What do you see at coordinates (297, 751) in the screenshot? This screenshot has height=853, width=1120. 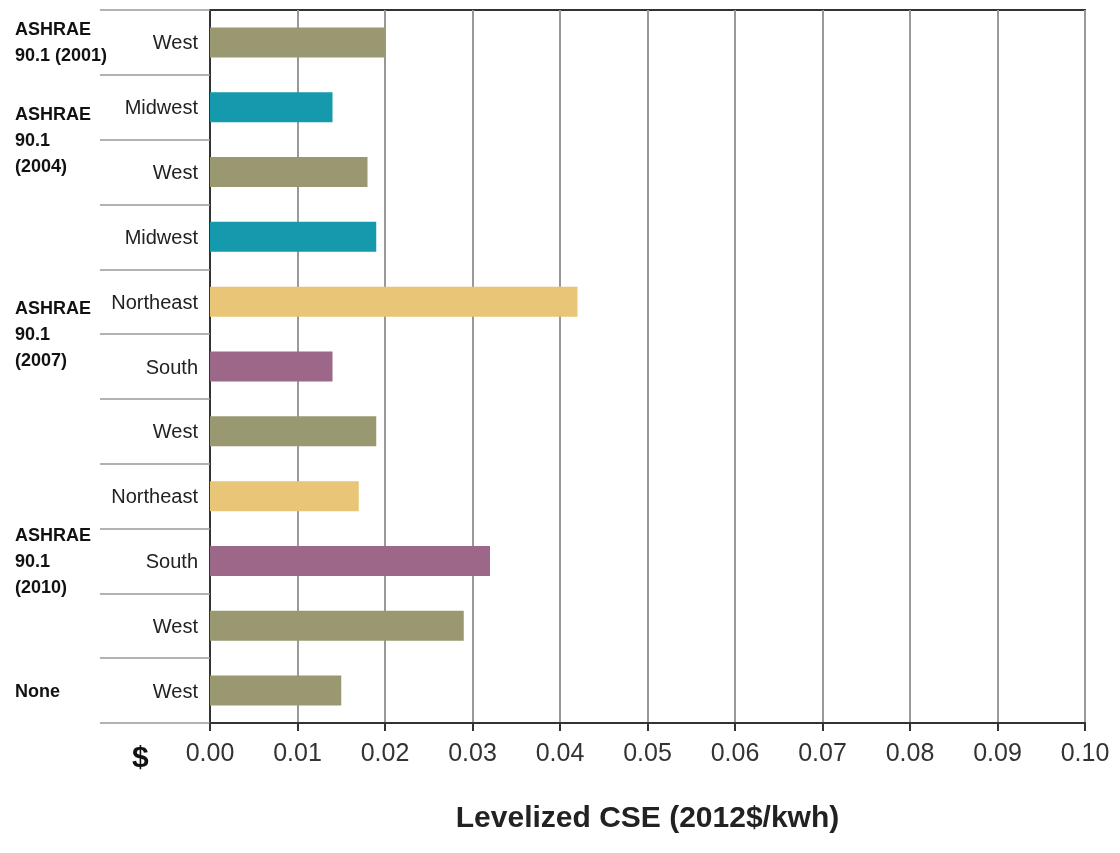 I see `x-tick-label: 0.01` at bounding box center [297, 751].